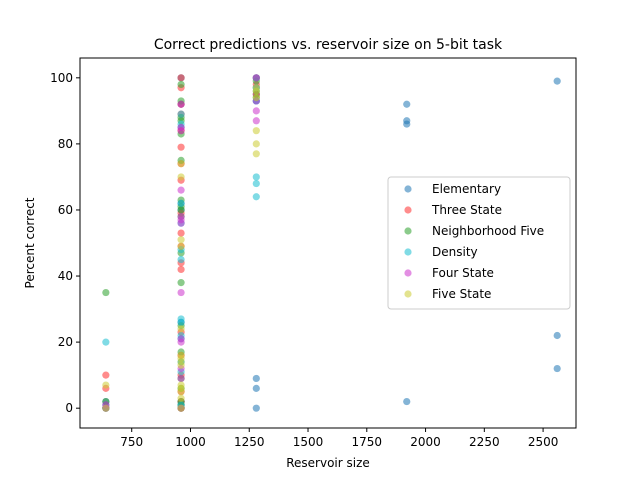 This screenshot has width=640, height=480. What do you see at coordinates (30, 242) in the screenshot?
I see `y-axis-label: Percent correct` at bounding box center [30, 242].